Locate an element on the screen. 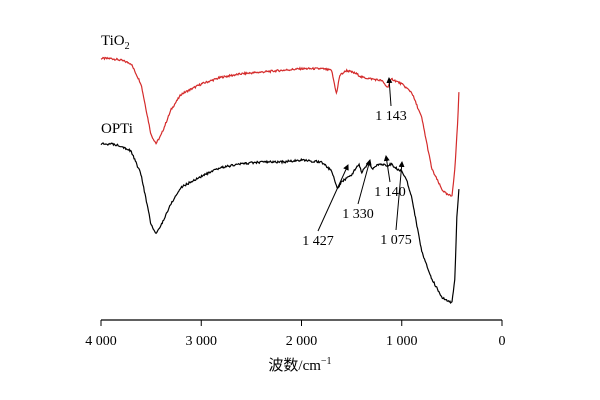 This screenshot has height=400, width=600. series-label-tio2-main: TiO is located at coordinates (113, 41).